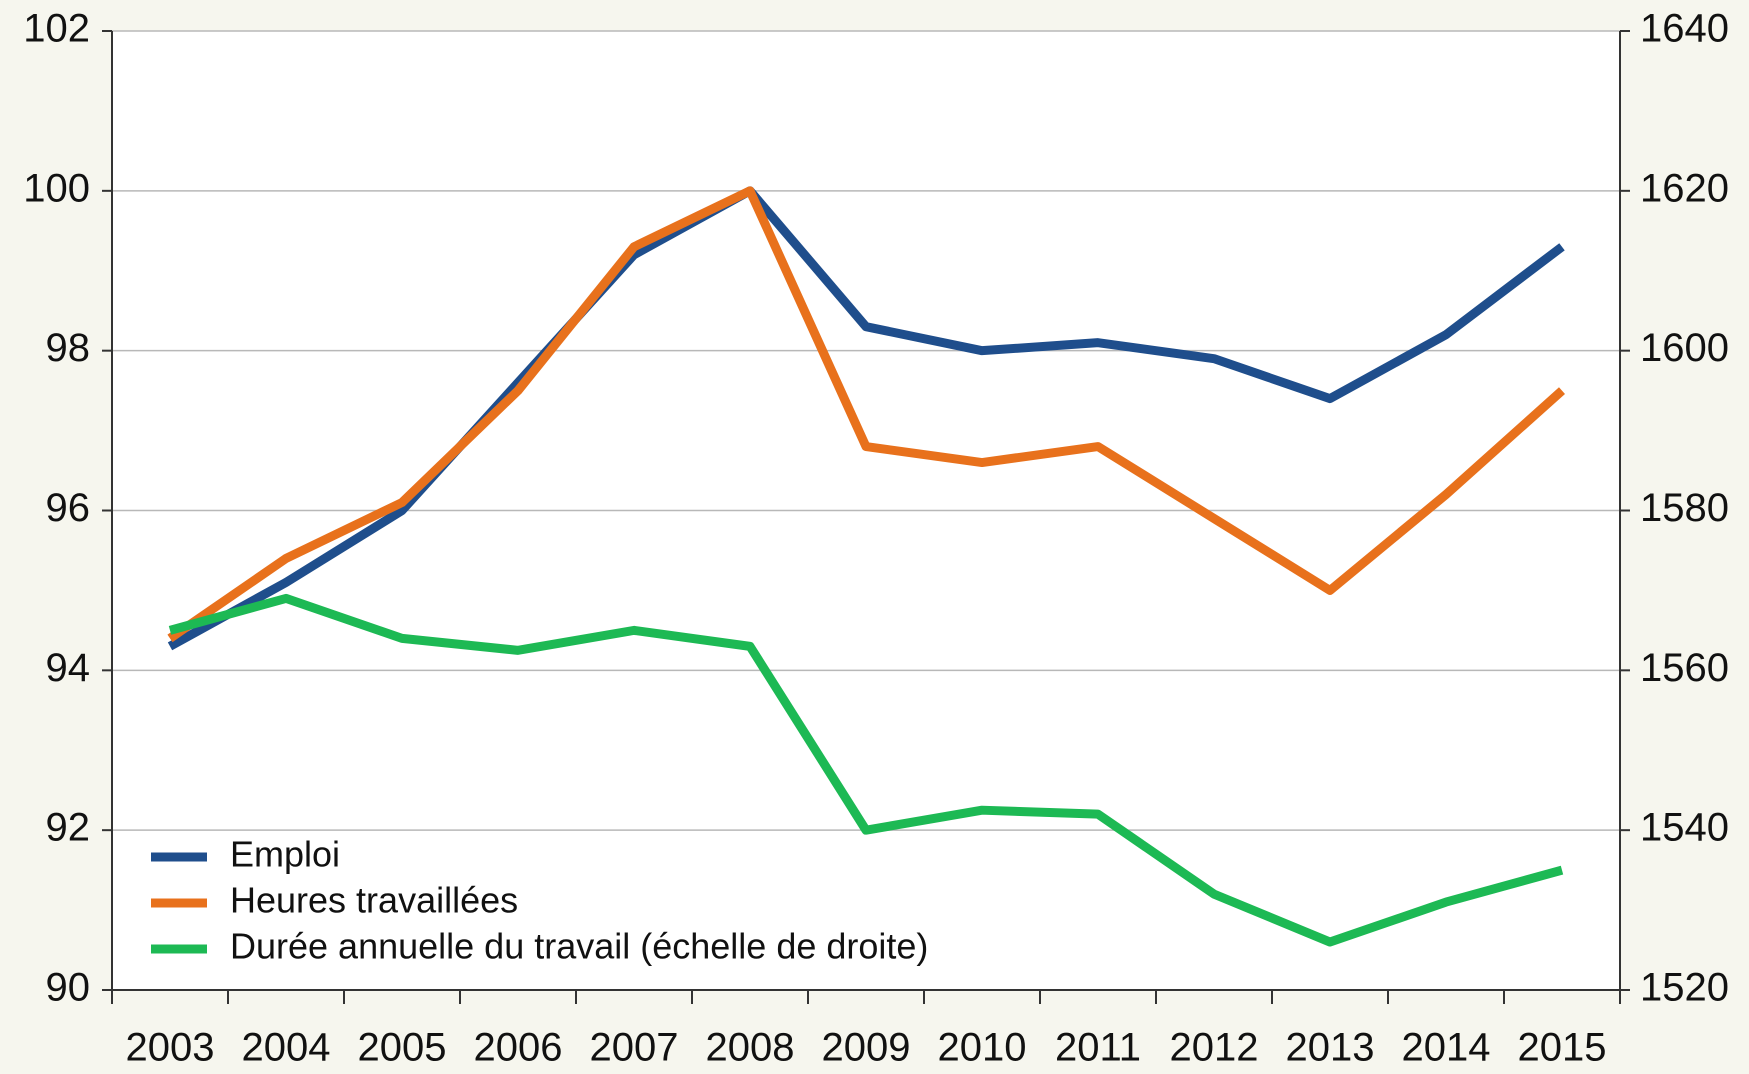  Describe the element at coordinates (634, 1048) in the screenshot. I see `x-tick-label: 2007` at that location.